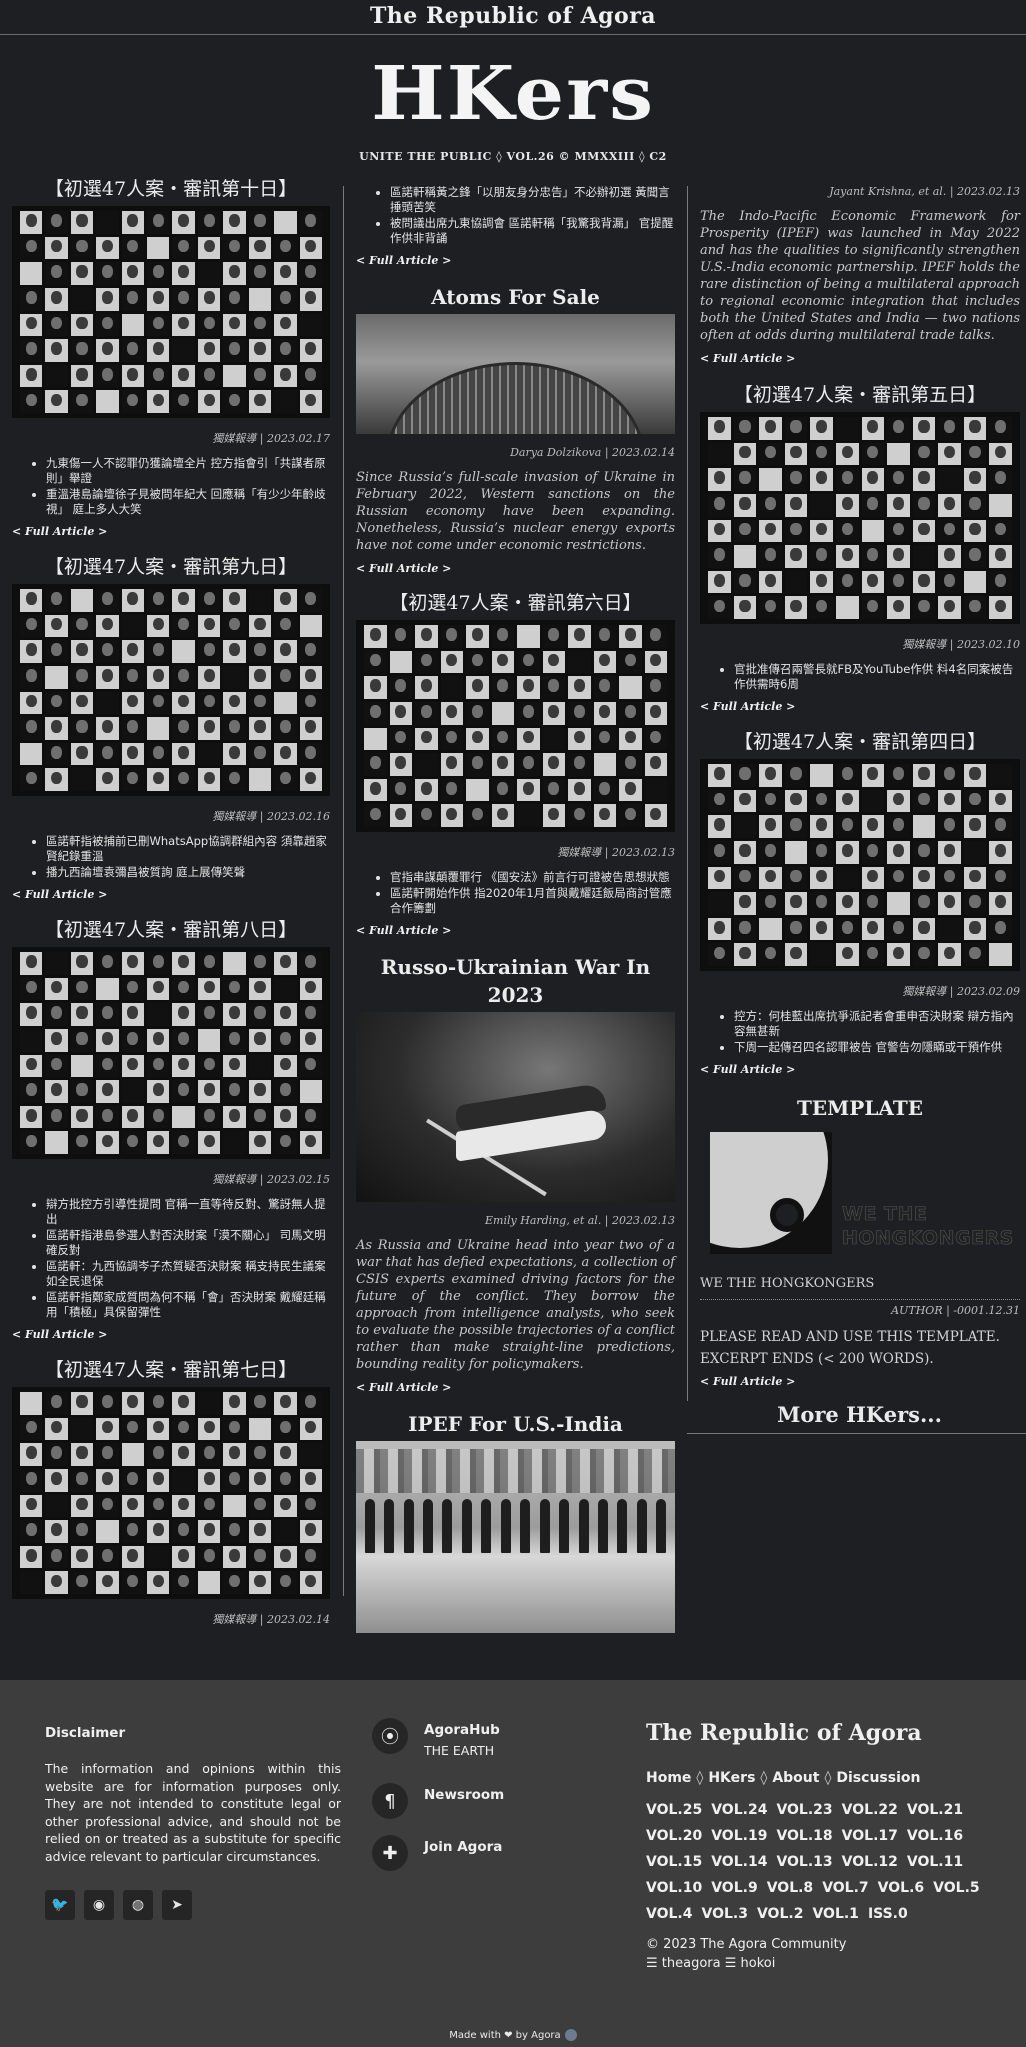 This screenshot has width=1026, height=2047. I want to click on telegram-icon: ➤, so click(177, 1905).